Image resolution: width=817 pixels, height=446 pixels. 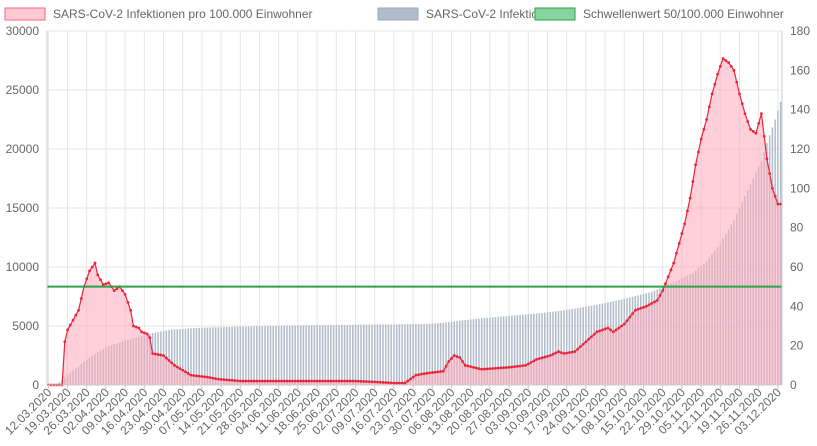 What do you see at coordinates (800, 188) in the screenshot?
I see `y-right-tick-label: 100` at bounding box center [800, 188].